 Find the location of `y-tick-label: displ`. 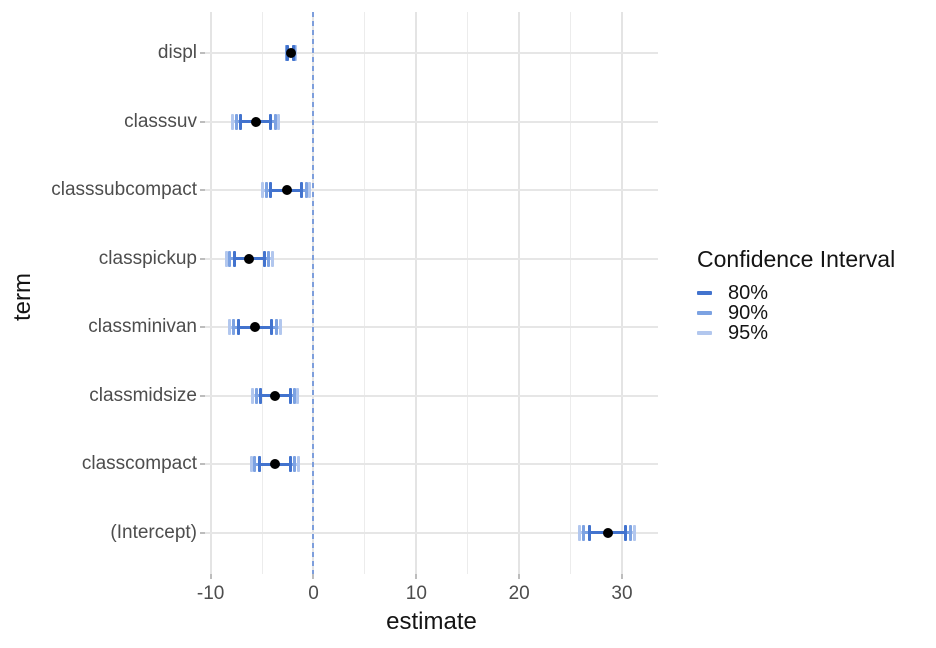

y-tick-label: displ is located at coordinates (177, 52).